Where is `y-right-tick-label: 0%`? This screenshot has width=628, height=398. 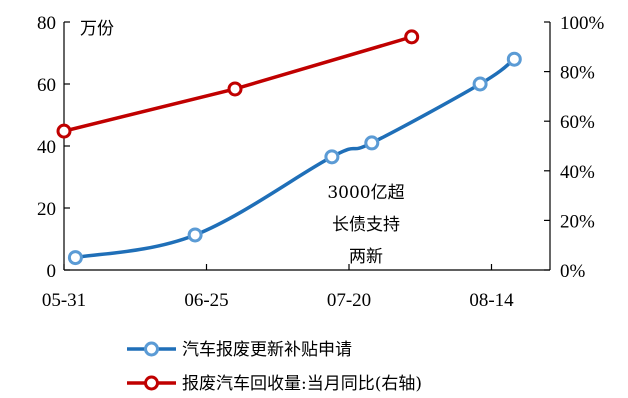 y-right-tick-label: 0% is located at coordinates (573, 271).